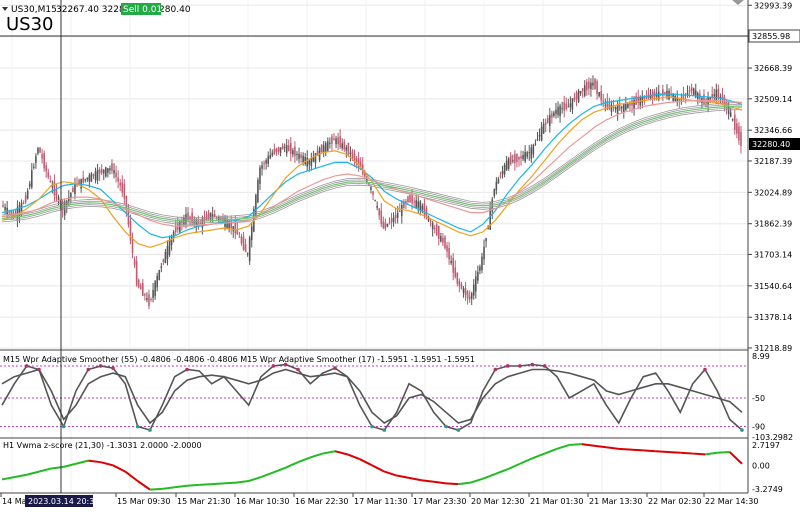 Image resolution: width=800 pixels, height=516 pixels. I want to click on wpr-adaptive-smoother-lines, so click(372, 397).